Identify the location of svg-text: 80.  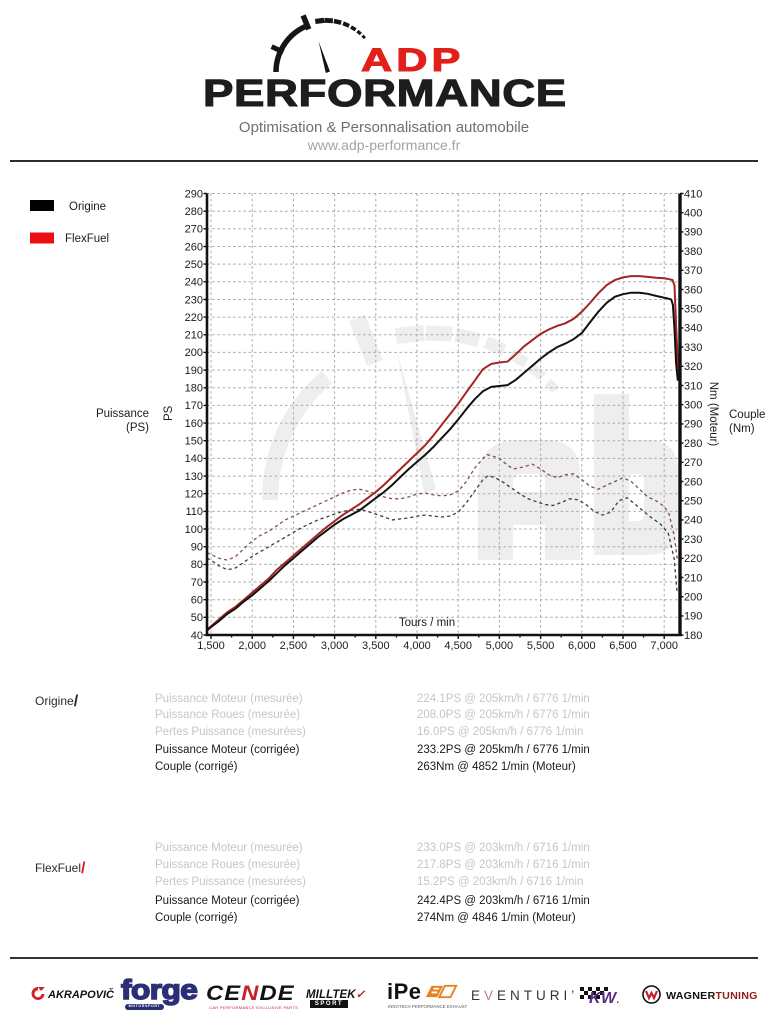
(197, 565).